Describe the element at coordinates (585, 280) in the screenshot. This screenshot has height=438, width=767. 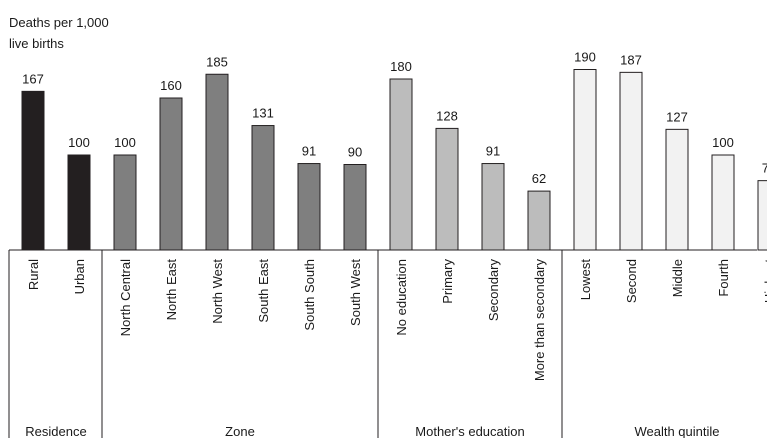
I see `category-label-lowest: Lowest` at that location.